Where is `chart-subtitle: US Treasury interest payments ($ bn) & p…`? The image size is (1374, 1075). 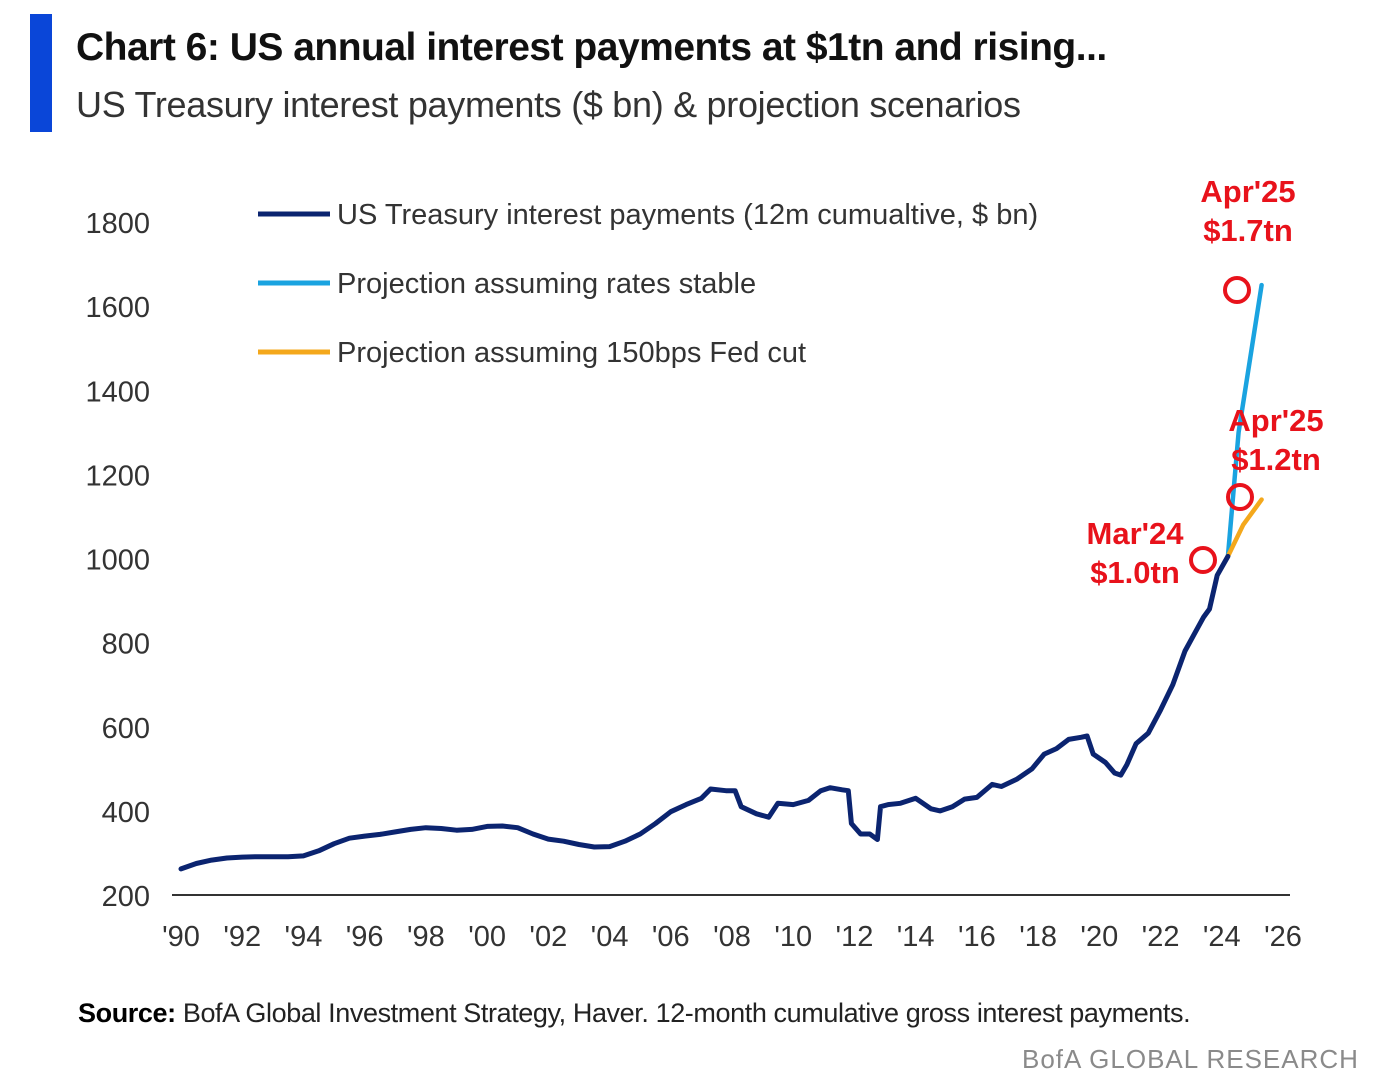
chart-subtitle: US Treasury interest payments ($ bn) & p… is located at coordinates (548, 104).